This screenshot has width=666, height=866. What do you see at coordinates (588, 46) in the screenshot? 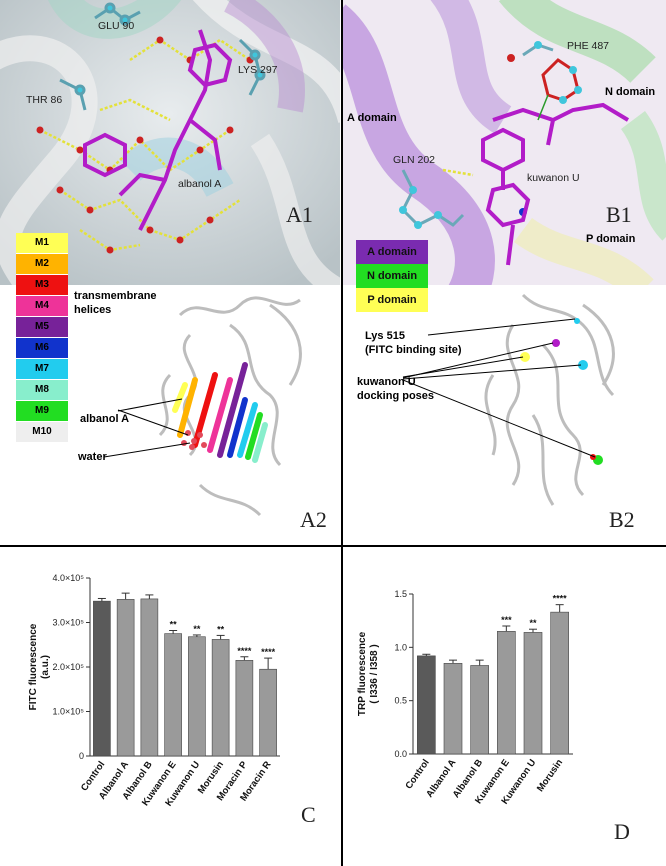
I see `b1-residue-label: PHE 487` at bounding box center [588, 46].